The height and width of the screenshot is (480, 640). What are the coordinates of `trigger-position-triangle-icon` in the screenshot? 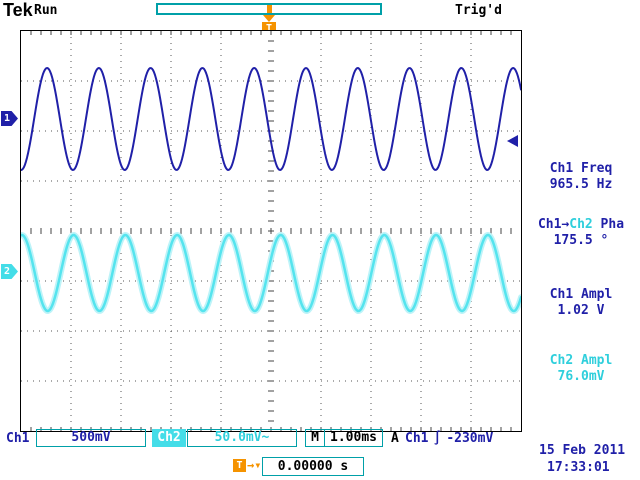 It's located at (269, 18).